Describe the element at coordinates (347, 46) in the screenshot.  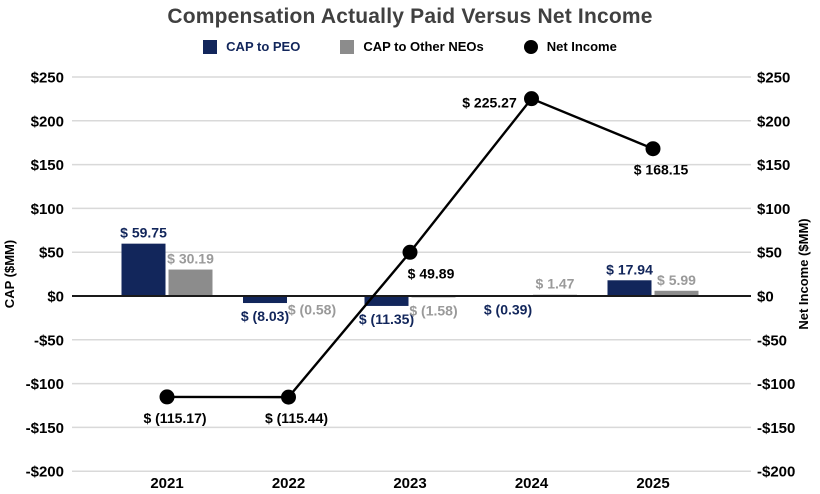
I see `legend-swatch-cap-to-other-neos` at that location.